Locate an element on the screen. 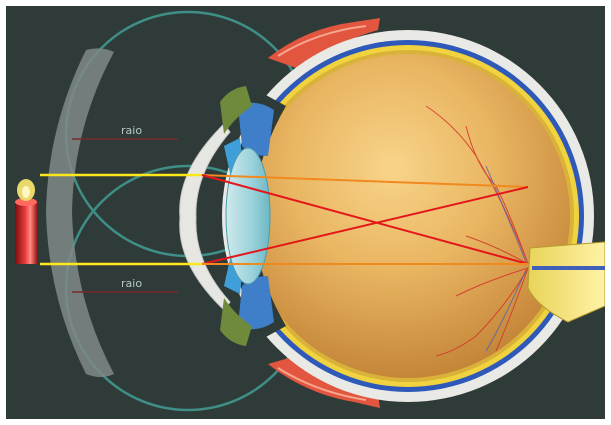 This screenshot has width=611, height=425. eye-muscle-top is located at coordinates (324, 43).